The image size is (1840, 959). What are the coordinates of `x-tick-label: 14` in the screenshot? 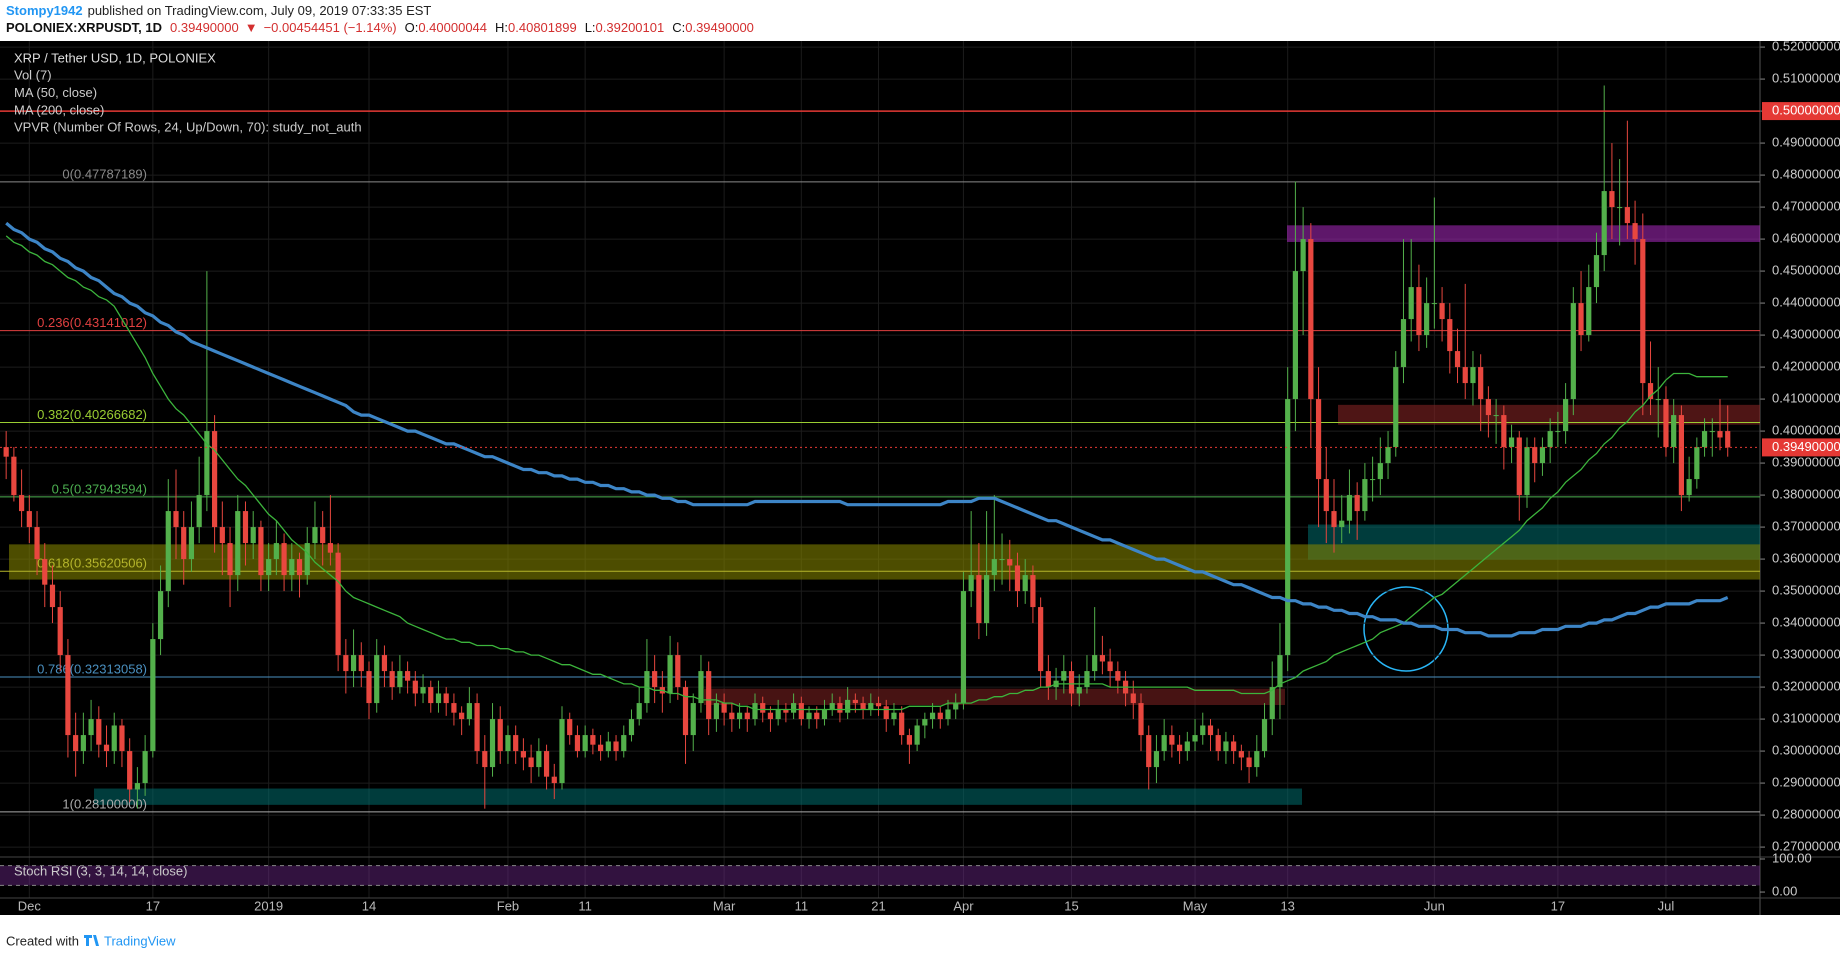 It's located at (369, 905).